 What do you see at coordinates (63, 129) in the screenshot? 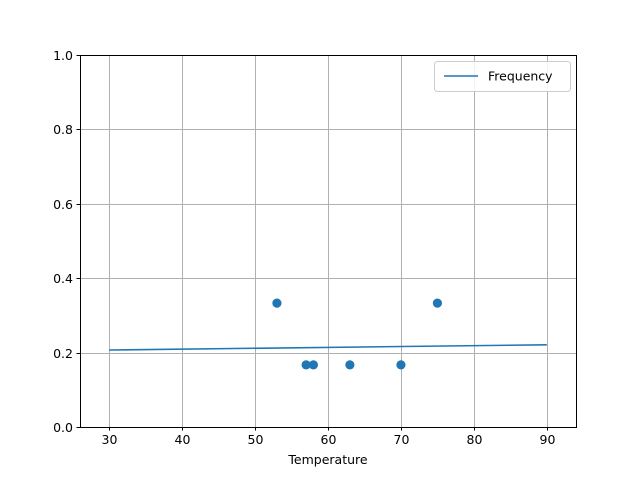
I see `ytick-label: 0.8` at bounding box center [63, 129].